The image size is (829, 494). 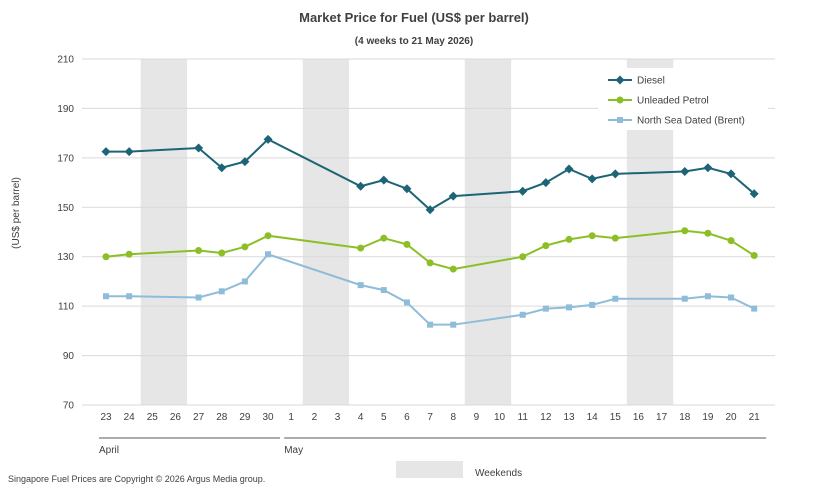 I want to click on x-tick-label: 23, so click(x=106, y=417).